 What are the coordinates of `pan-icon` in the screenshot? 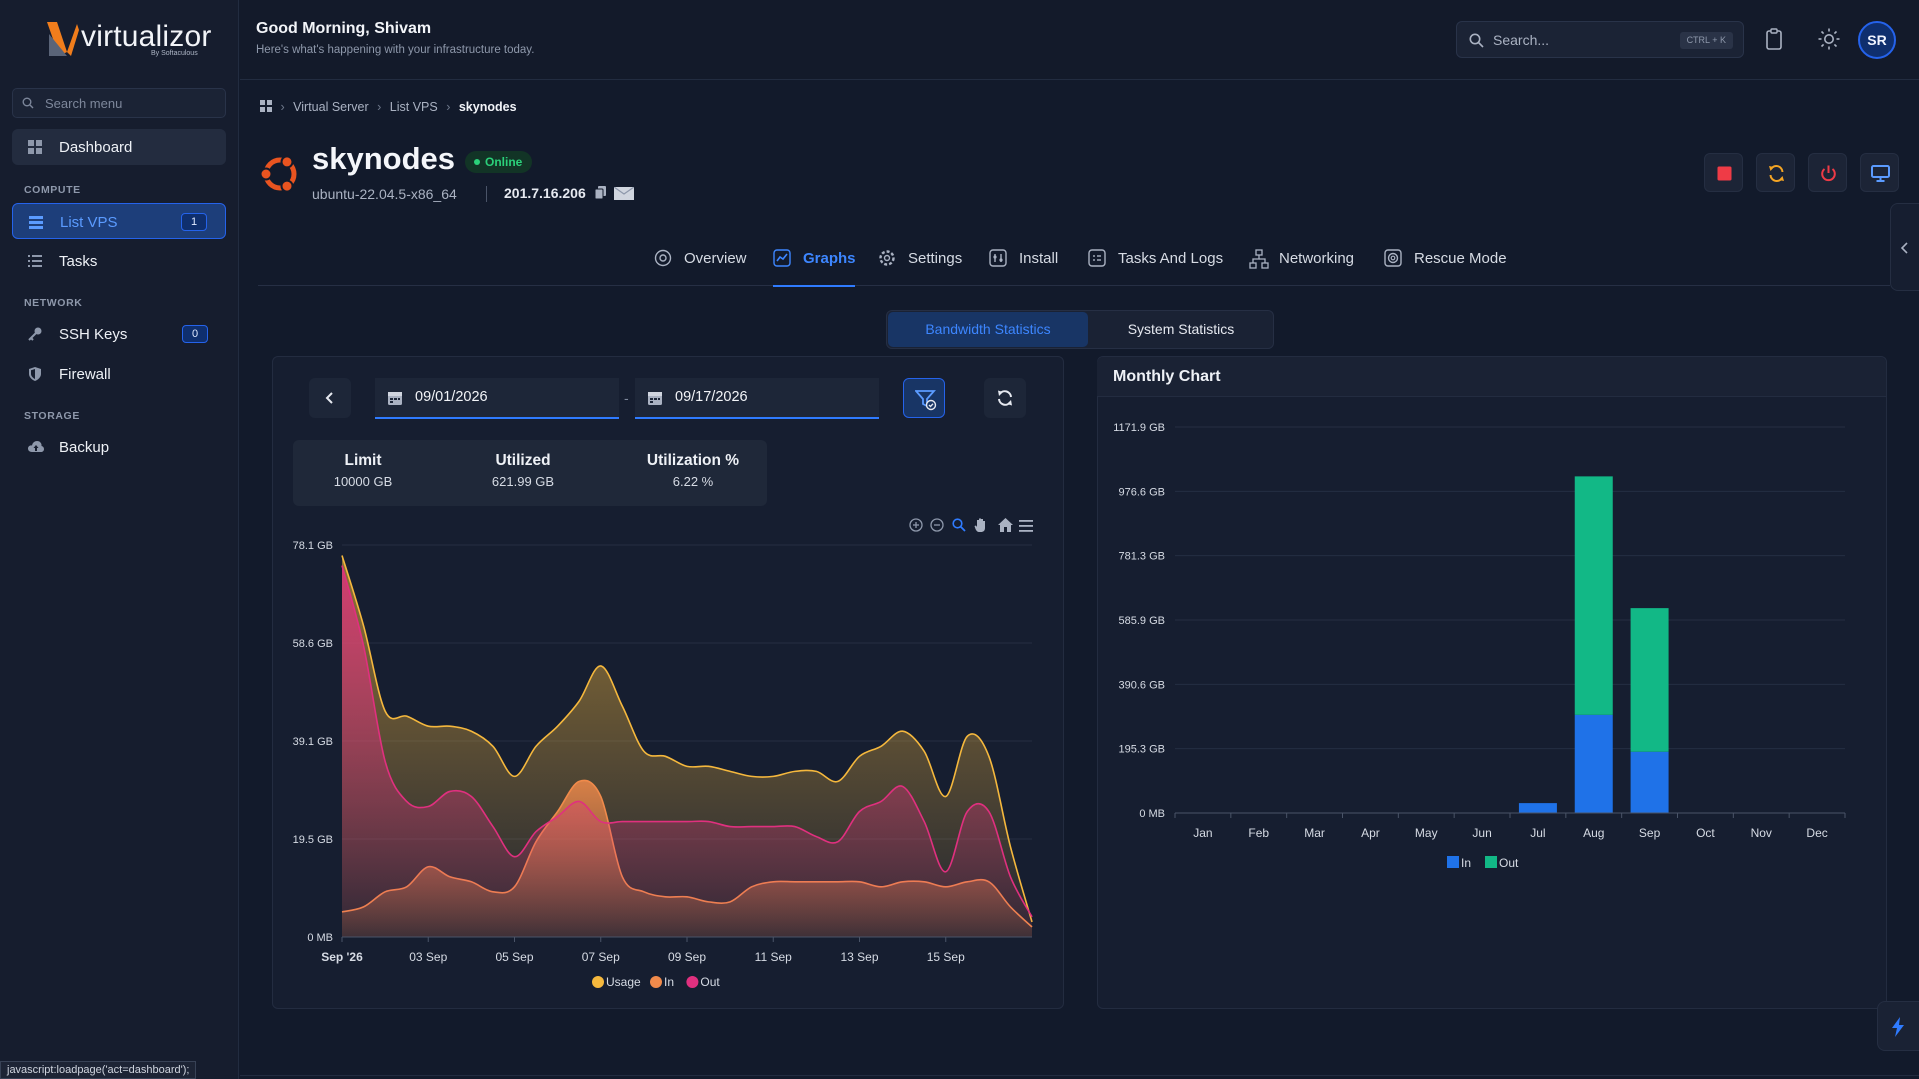 It's located at (981, 525).